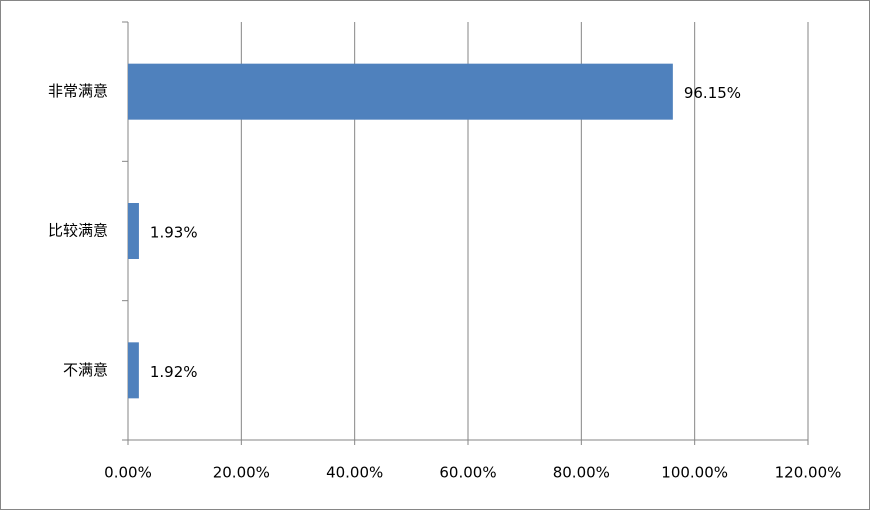  I want to click on x-tick-label: 80.00%, so click(581, 473).